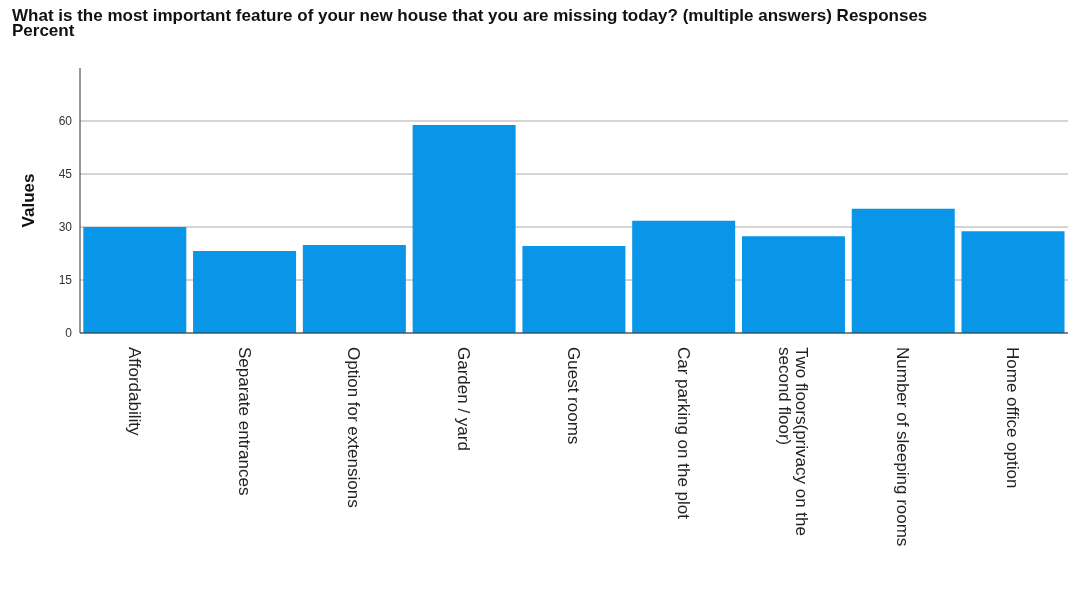 The width and height of the screenshot is (1082, 595). Describe the element at coordinates (1013, 418) in the screenshot. I see `x-tick-label: Home office option` at that location.